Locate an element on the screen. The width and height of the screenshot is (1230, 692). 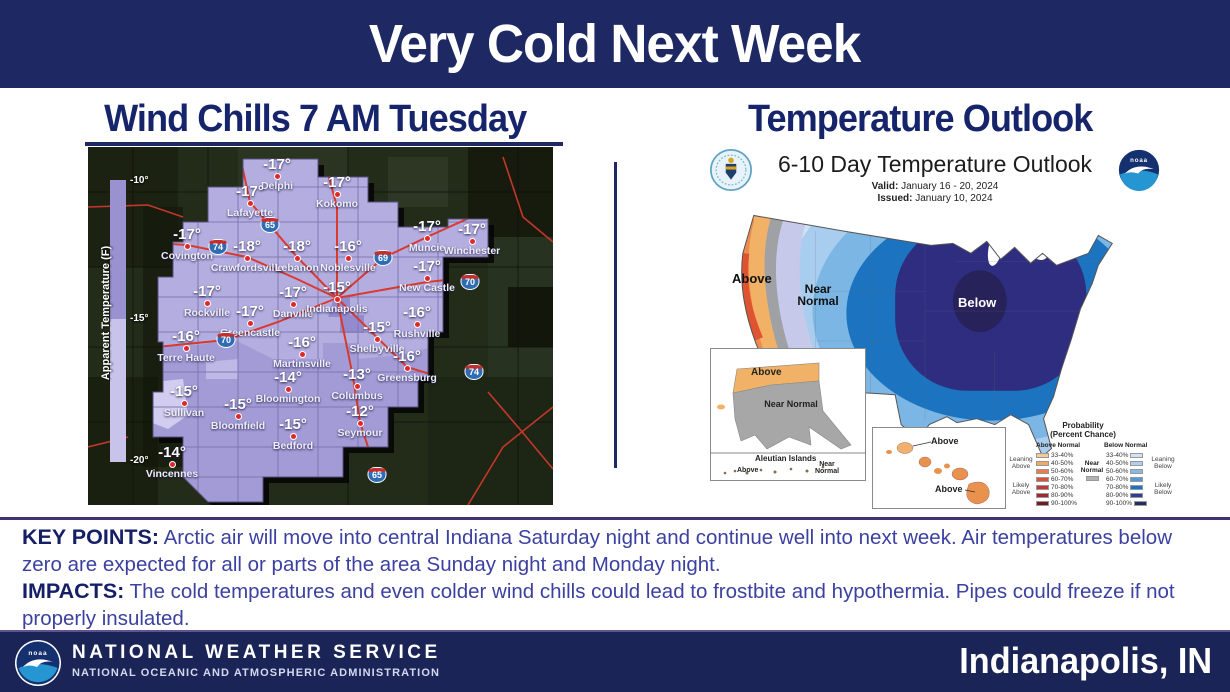
map-top-rule is located at coordinates (324, 144).